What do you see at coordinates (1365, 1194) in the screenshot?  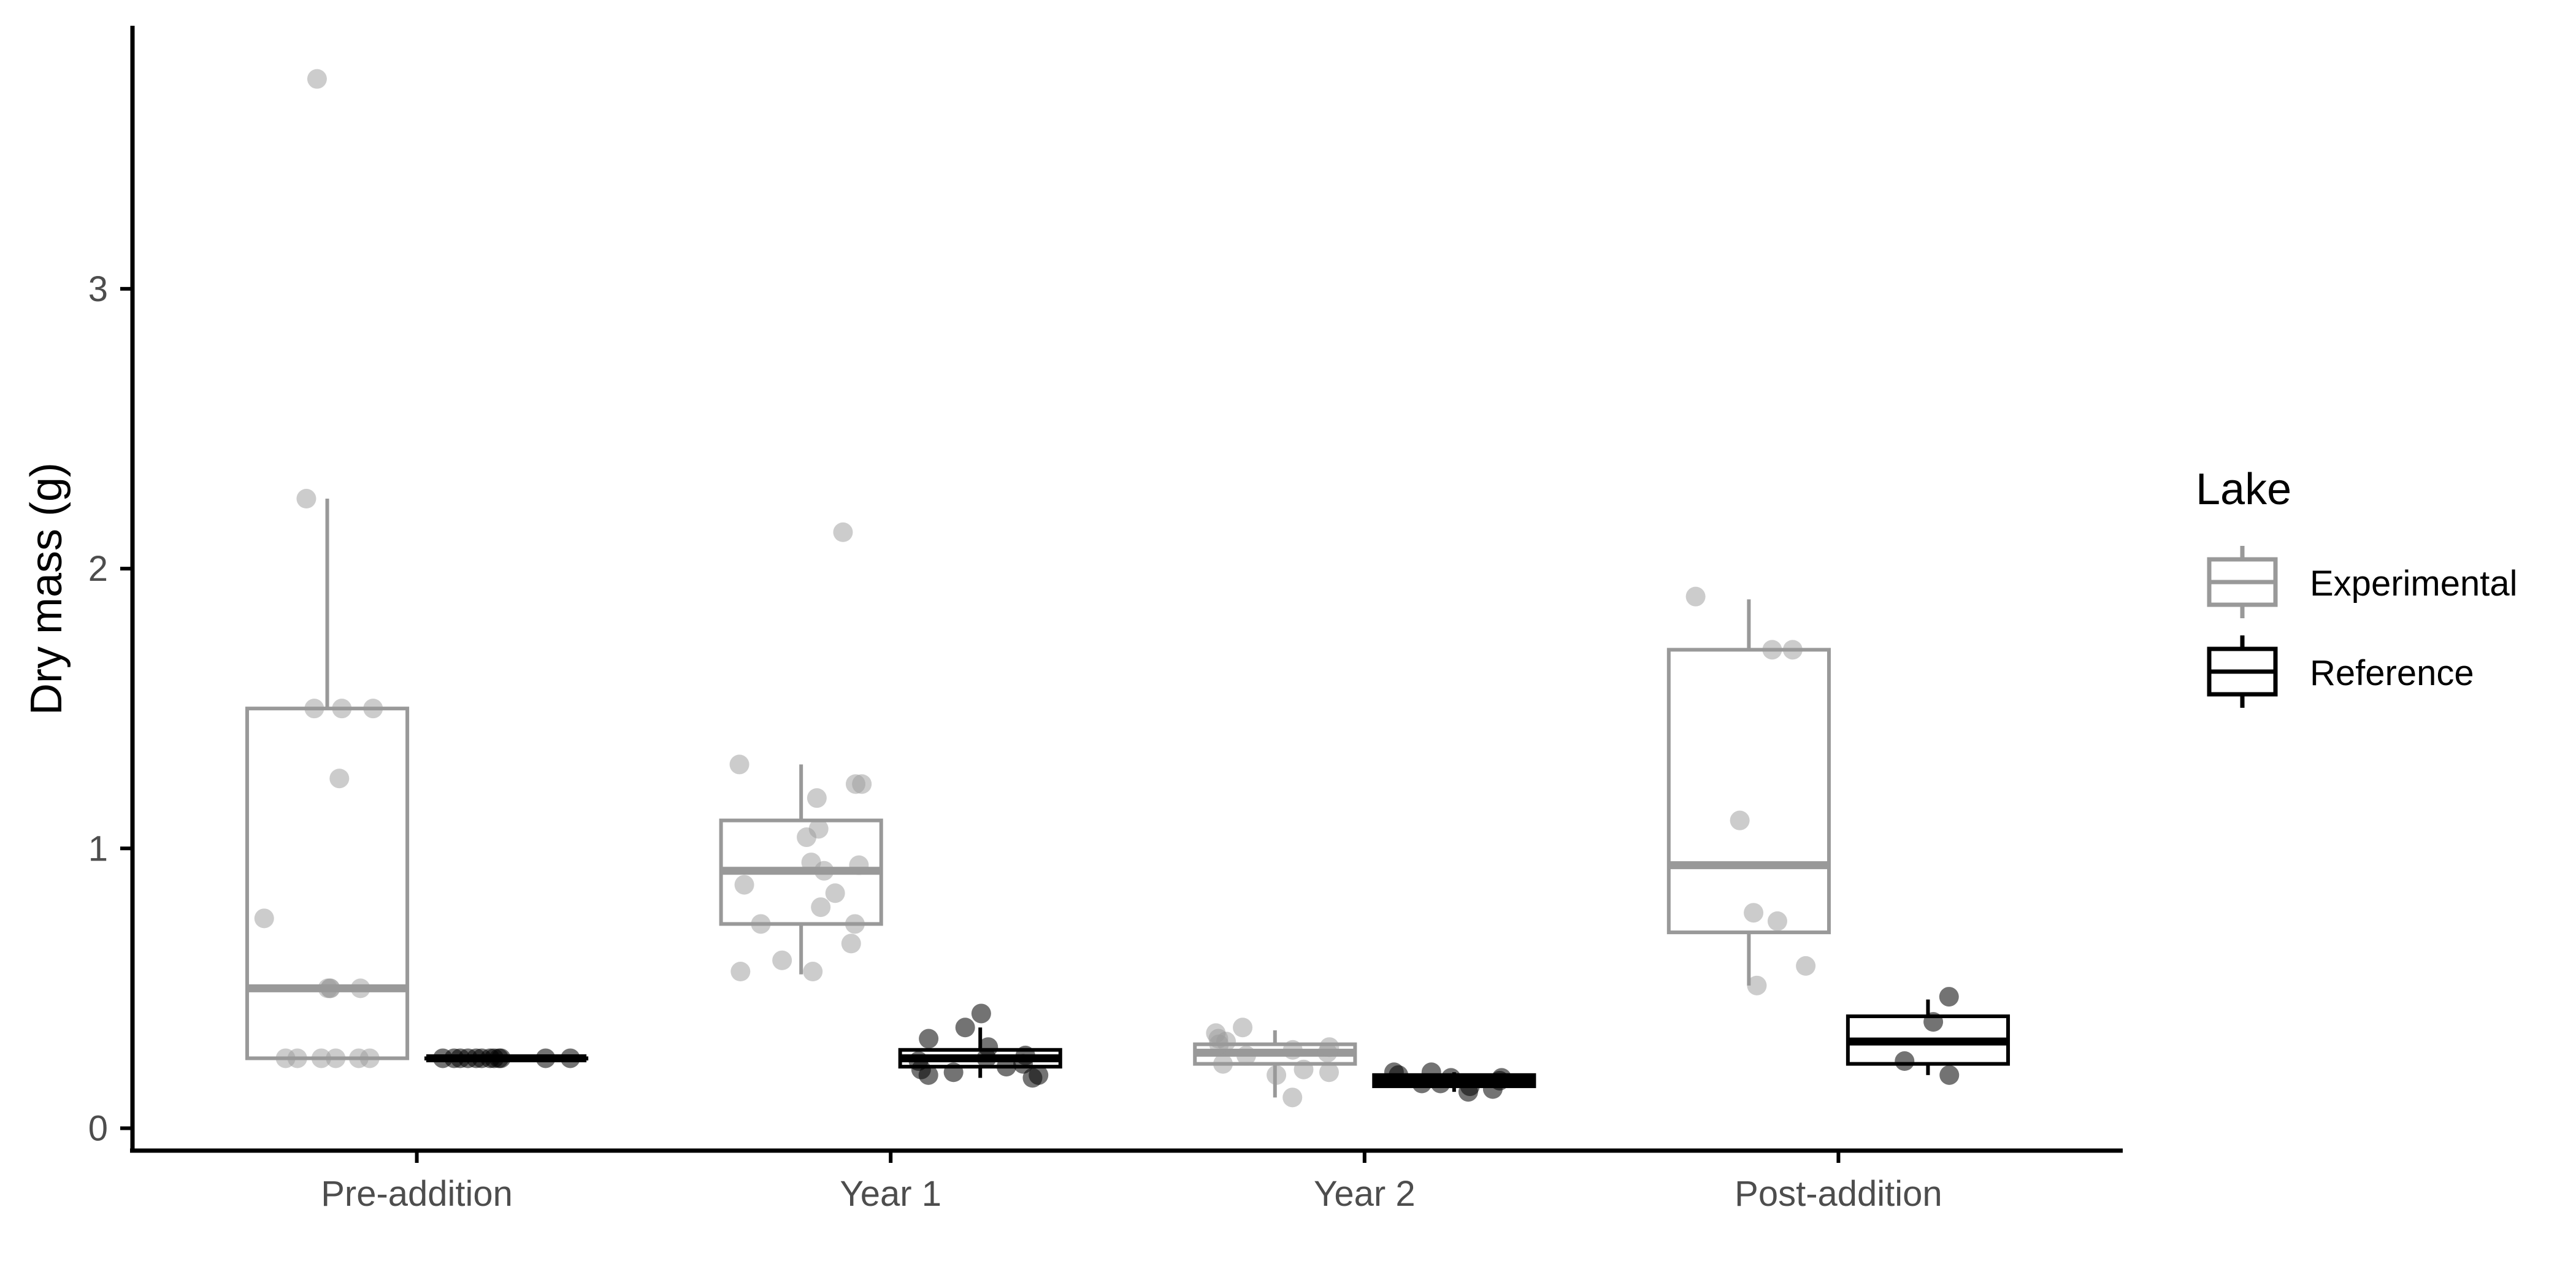 I see `x-tick-label-2: Year 2` at bounding box center [1365, 1194].